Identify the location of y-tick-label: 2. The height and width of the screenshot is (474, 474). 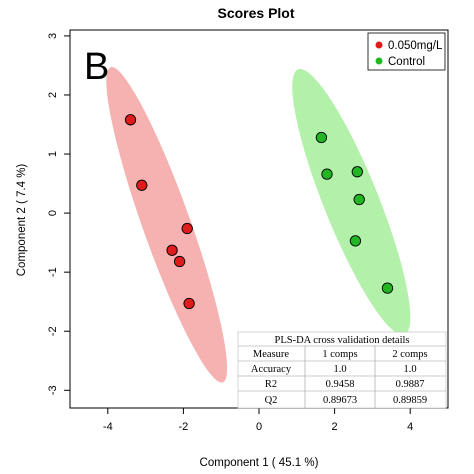
(53, 95).